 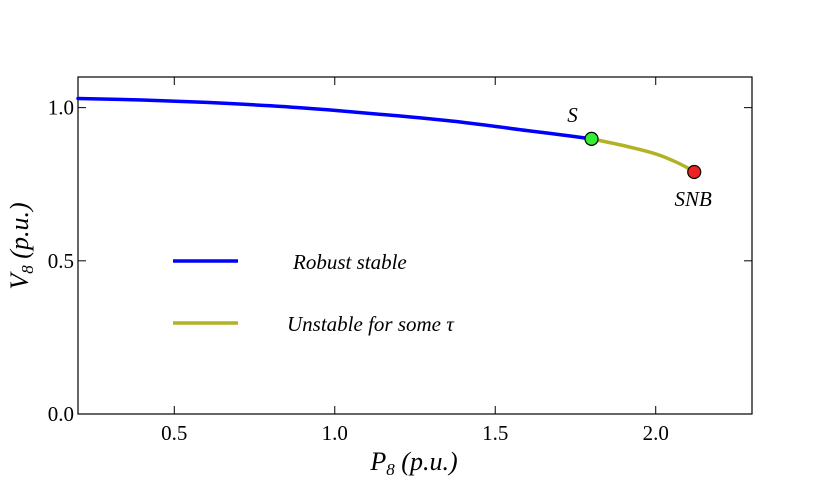 I want to click on x-tick-label: 2.0, so click(x=656, y=433).